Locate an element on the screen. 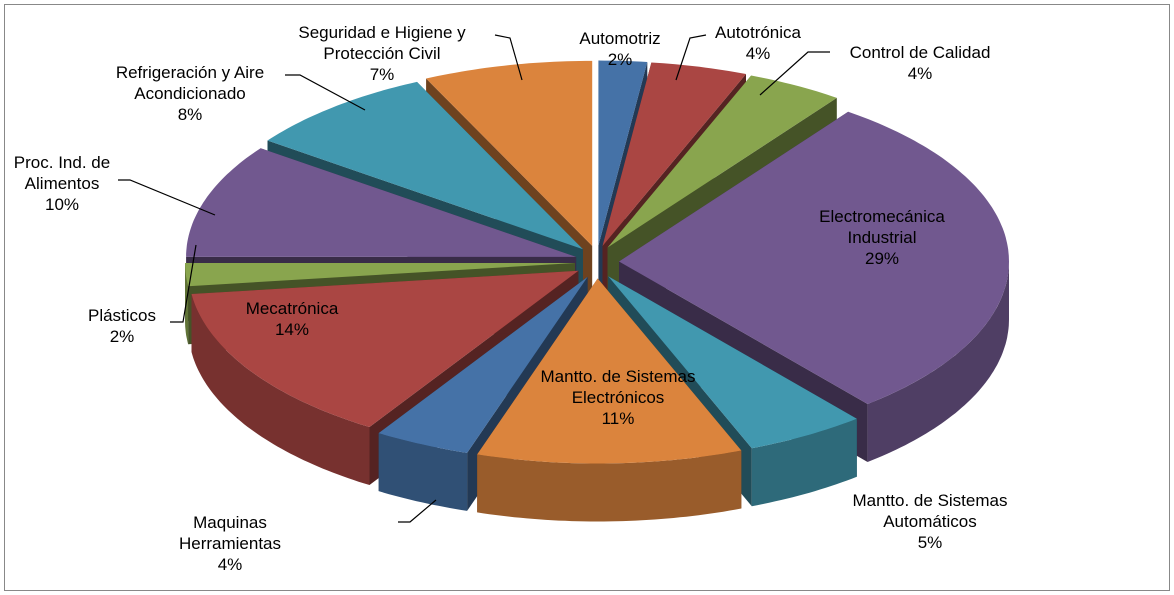 The width and height of the screenshot is (1174, 595). data-label: Refrigeración y Aire Acondicionado 8% is located at coordinates (190, 93).